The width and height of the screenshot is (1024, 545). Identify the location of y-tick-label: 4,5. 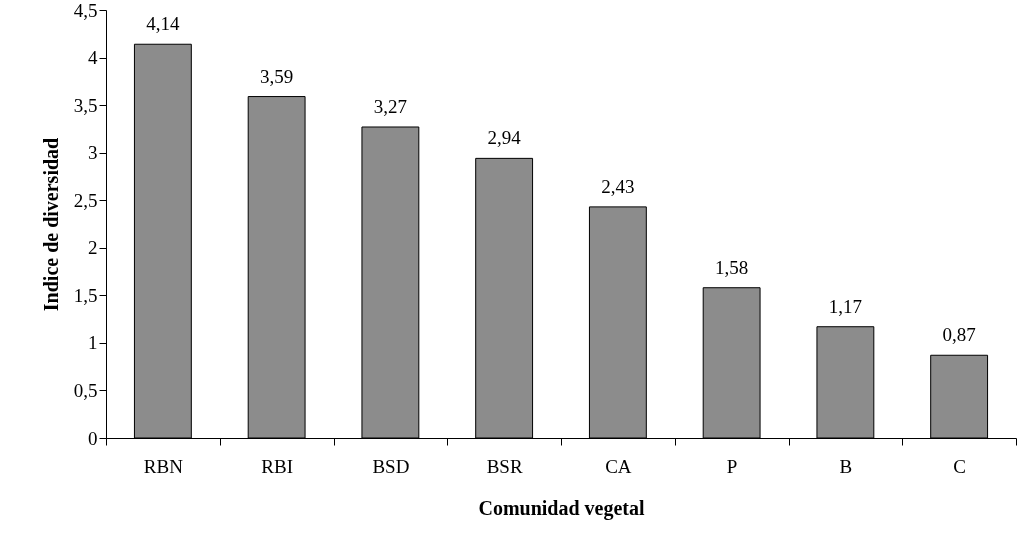
(85, 10).